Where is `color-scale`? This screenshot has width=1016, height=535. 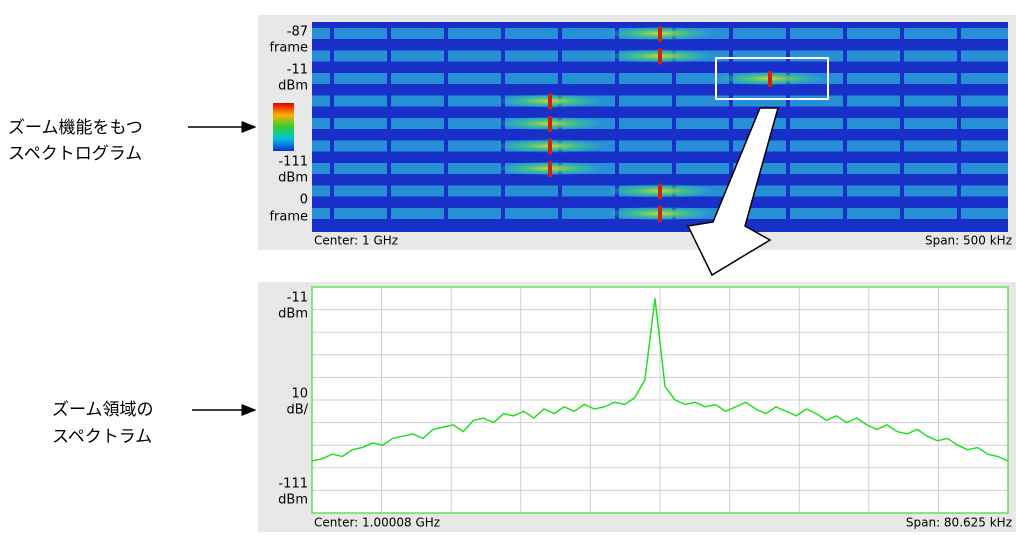 color-scale is located at coordinates (283, 127).